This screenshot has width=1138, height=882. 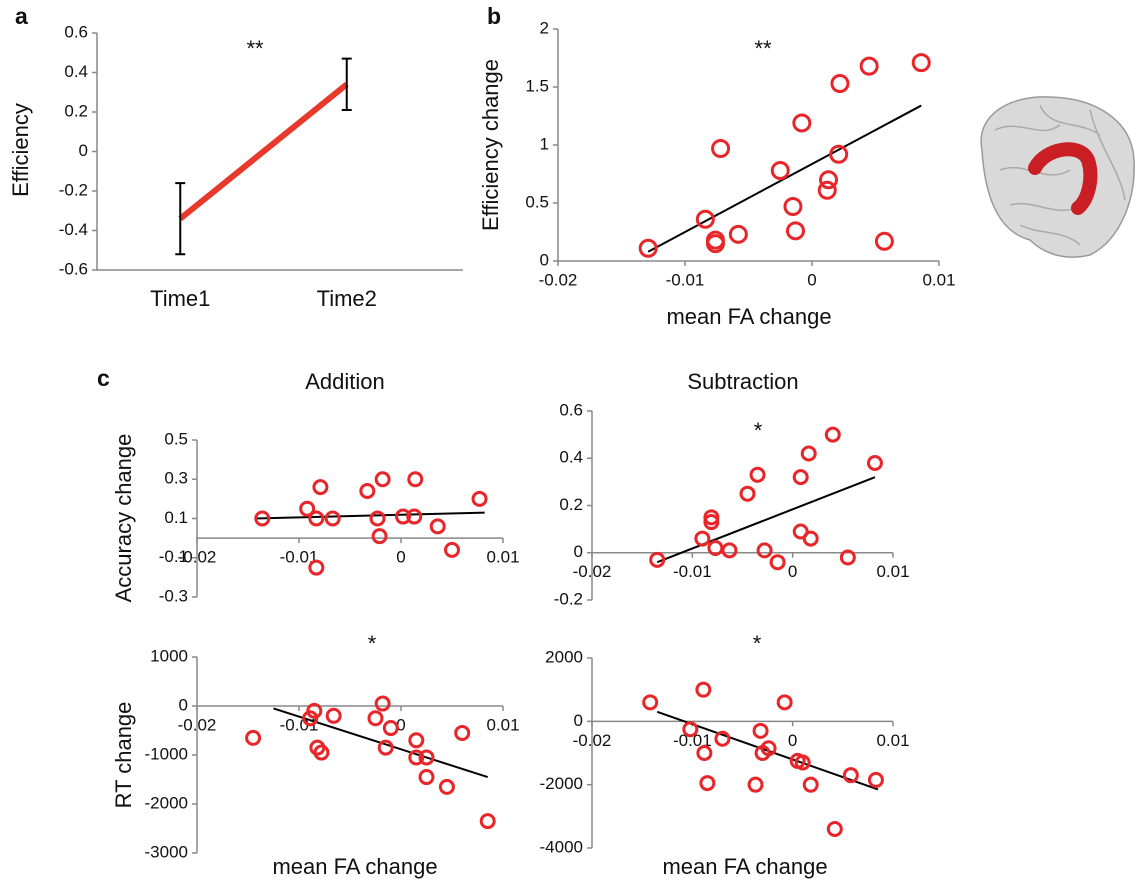 What do you see at coordinates (494, 16) in the screenshot?
I see `panel-label: b` at bounding box center [494, 16].